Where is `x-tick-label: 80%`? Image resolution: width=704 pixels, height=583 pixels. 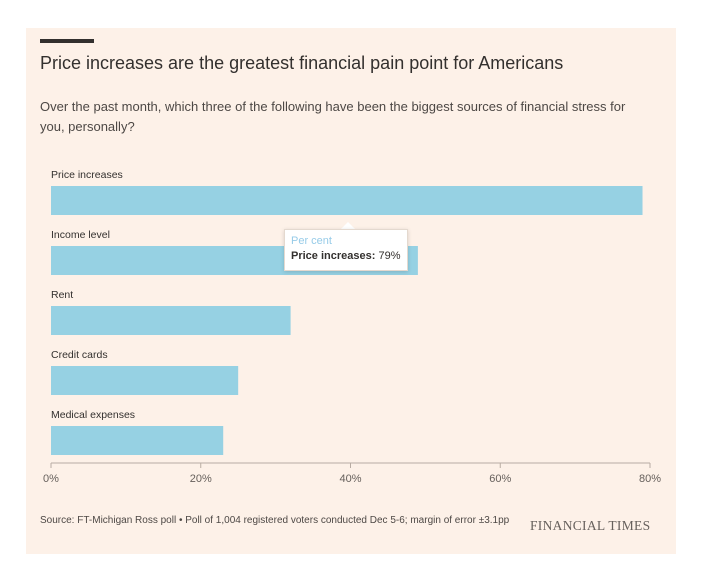 x-tick-label: 80% is located at coordinates (650, 479).